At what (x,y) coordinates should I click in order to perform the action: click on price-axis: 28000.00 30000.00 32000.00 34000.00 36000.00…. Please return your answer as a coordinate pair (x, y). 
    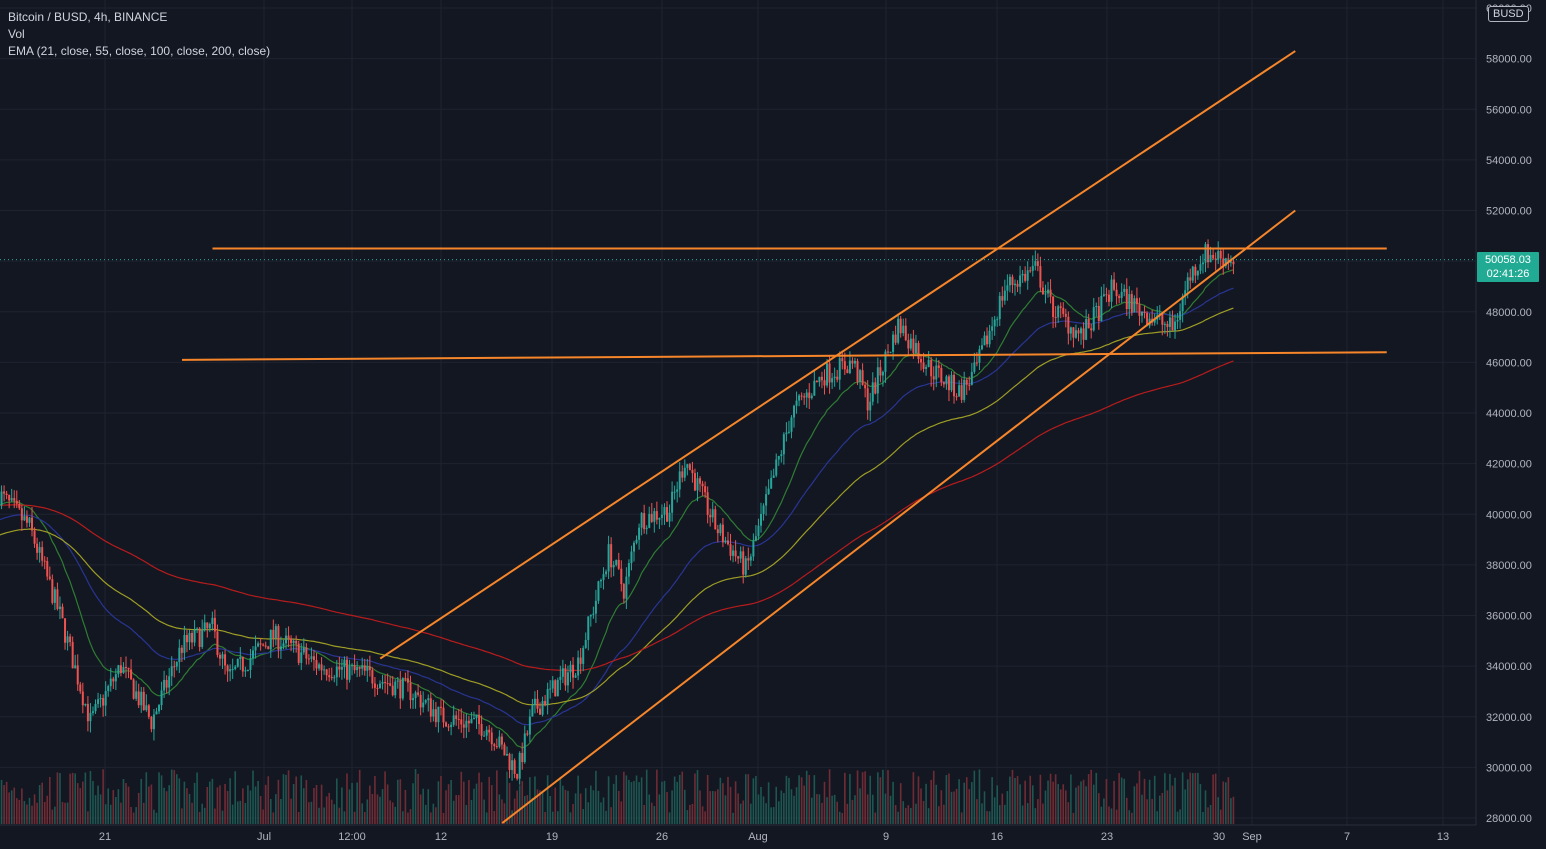
    Looking at the image, I should click on (1509, 414).